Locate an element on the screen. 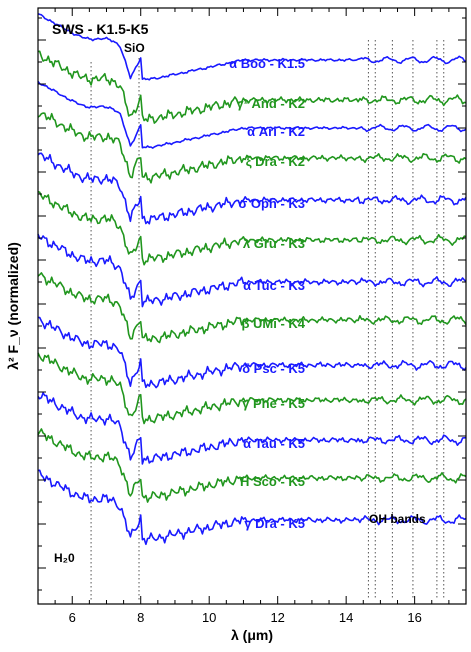 The height and width of the screenshot is (652, 471). series-label-7: β UMi - K4 is located at coordinates (273, 323).